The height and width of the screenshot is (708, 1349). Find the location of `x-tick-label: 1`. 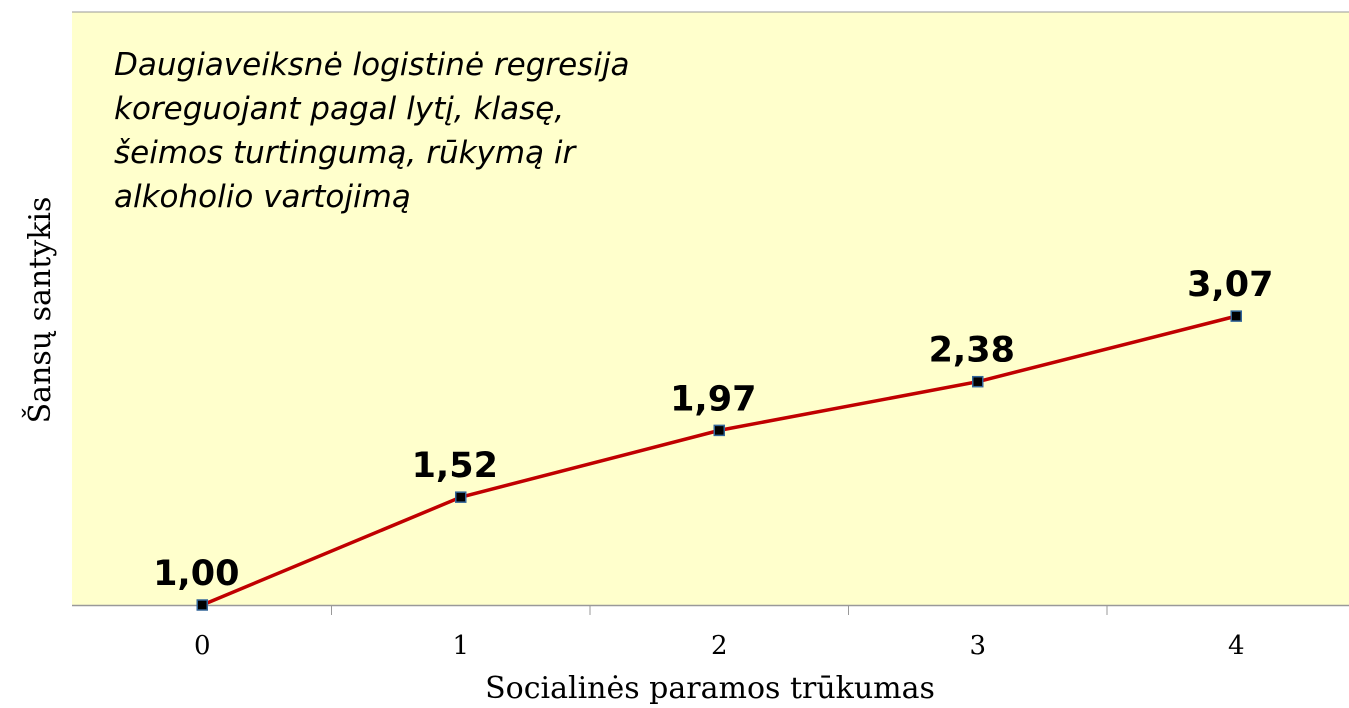

x-tick-label: 1 is located at coordinates (460, 646).